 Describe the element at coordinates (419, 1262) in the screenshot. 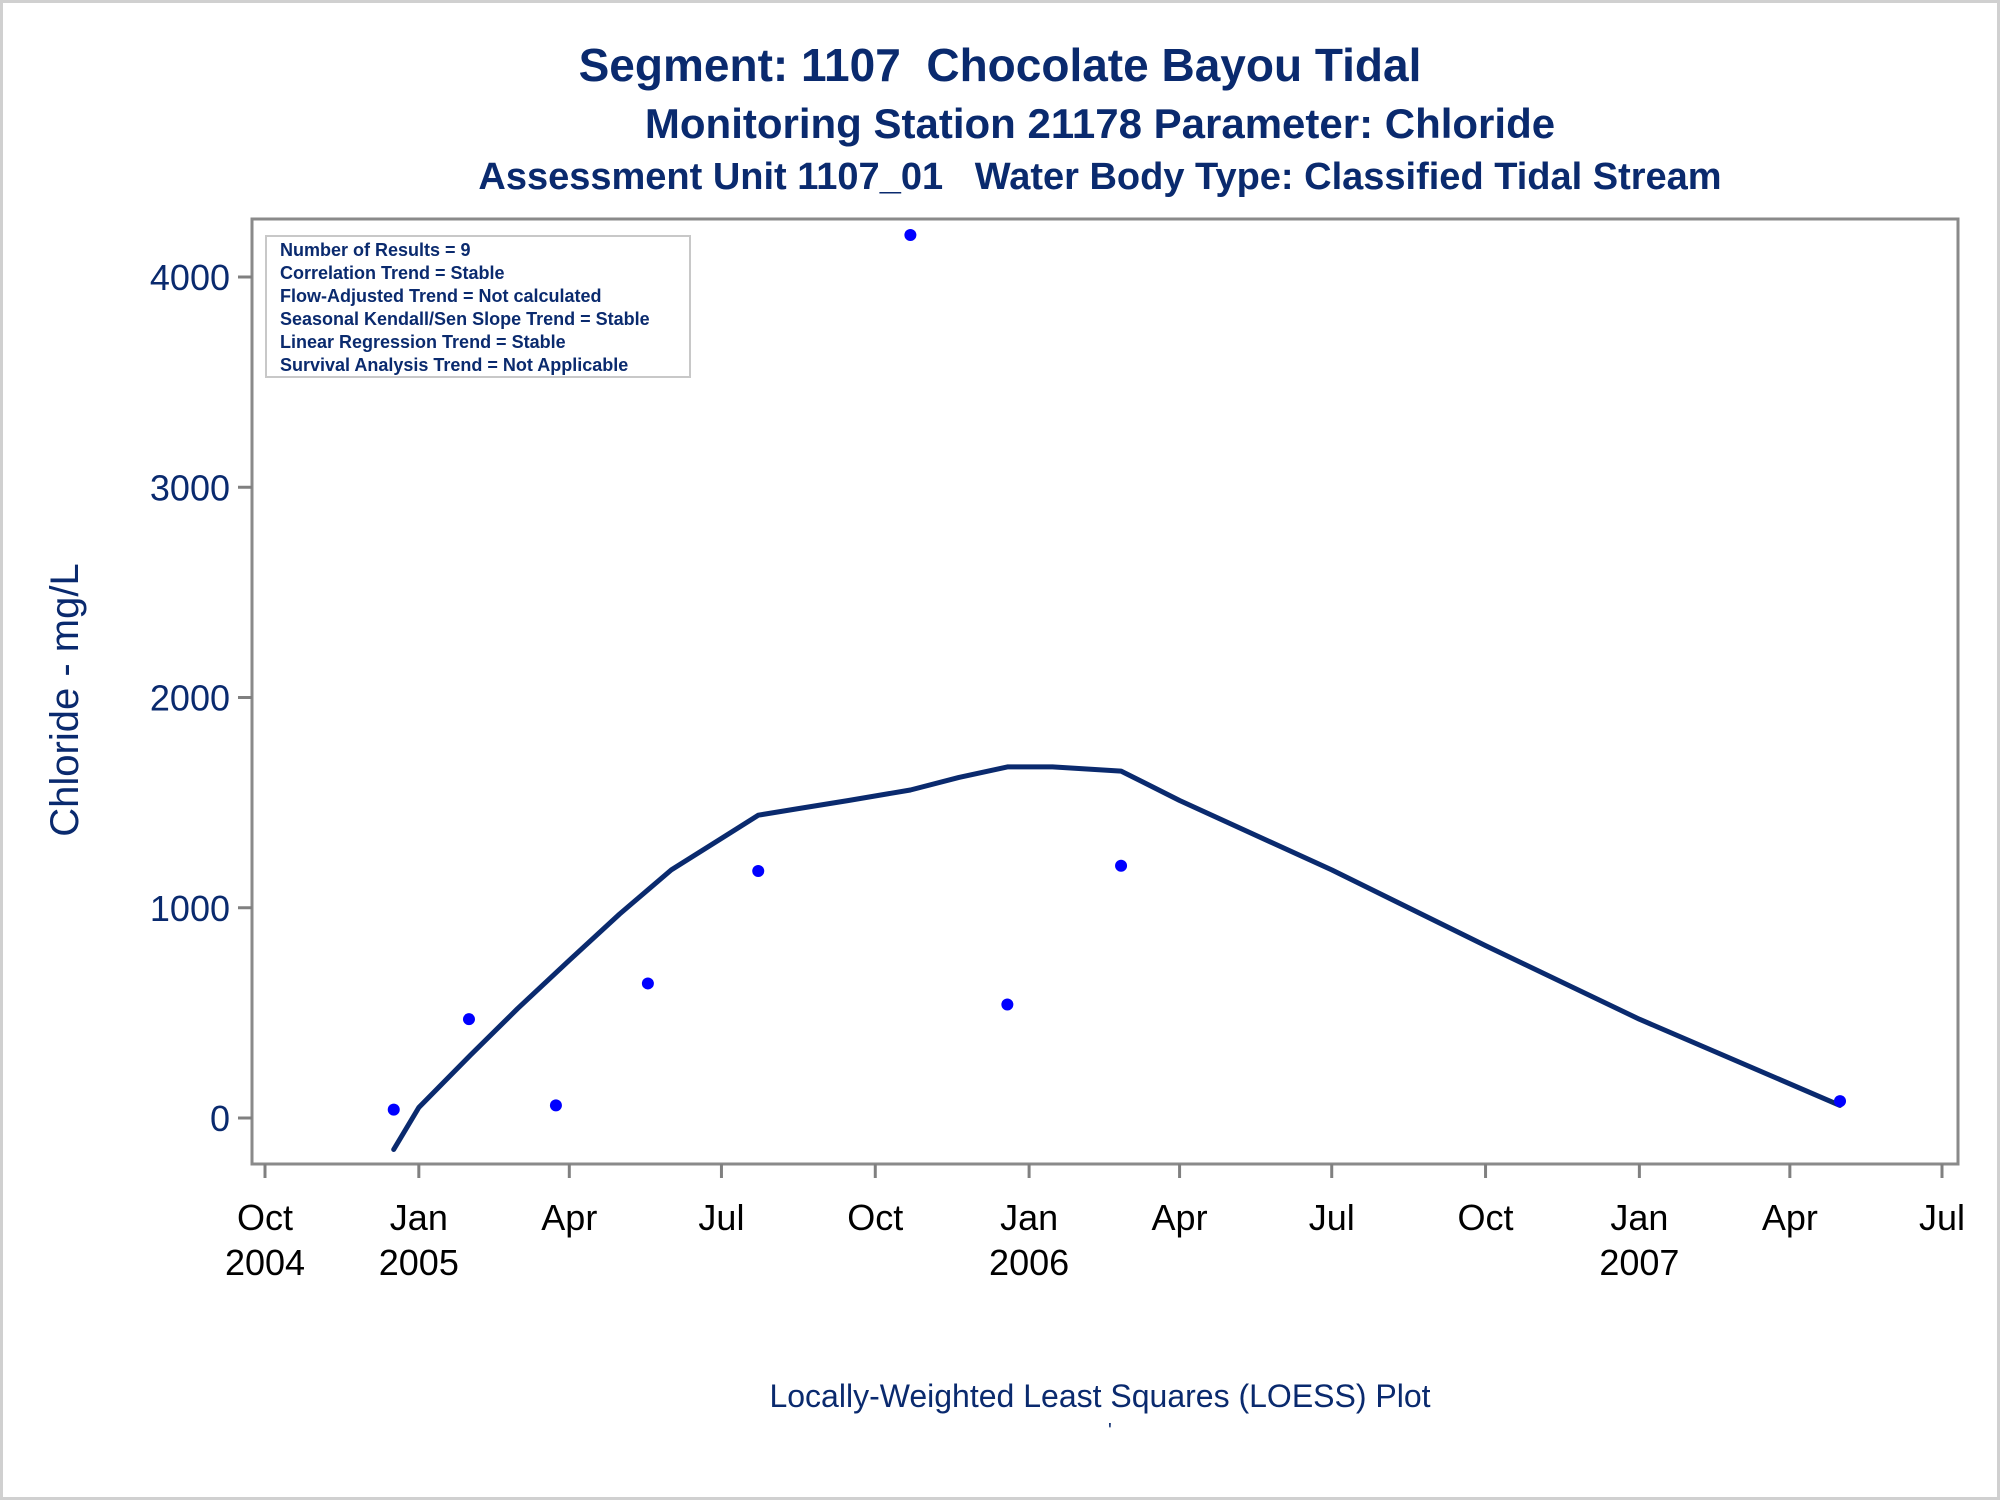

I see `x-tick-year-label: 2005` at that location.